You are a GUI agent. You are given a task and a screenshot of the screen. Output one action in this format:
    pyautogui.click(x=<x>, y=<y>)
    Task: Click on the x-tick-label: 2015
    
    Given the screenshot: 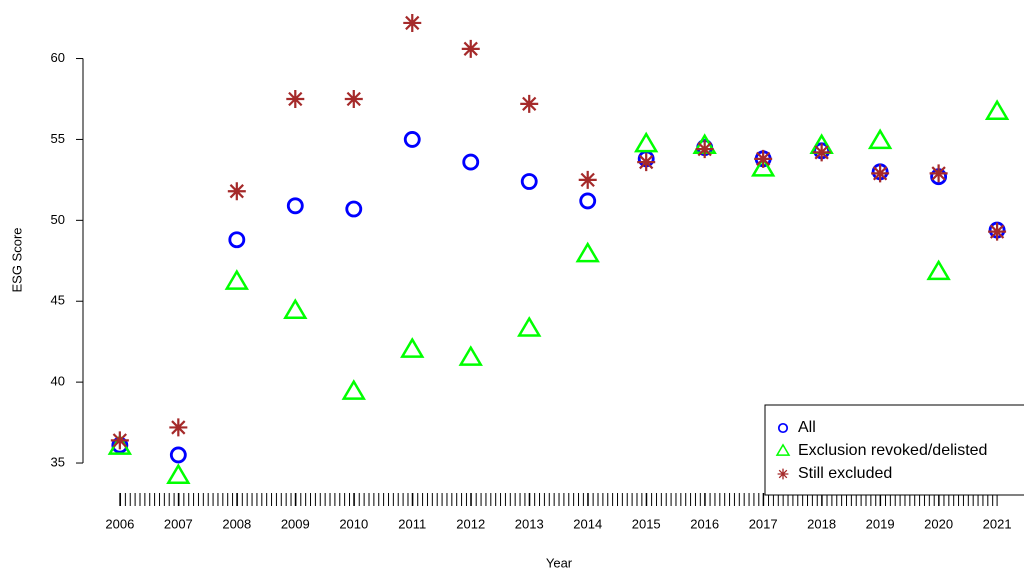 What is the action you would take?
    pyautogui.click(x=646, y=523)
    